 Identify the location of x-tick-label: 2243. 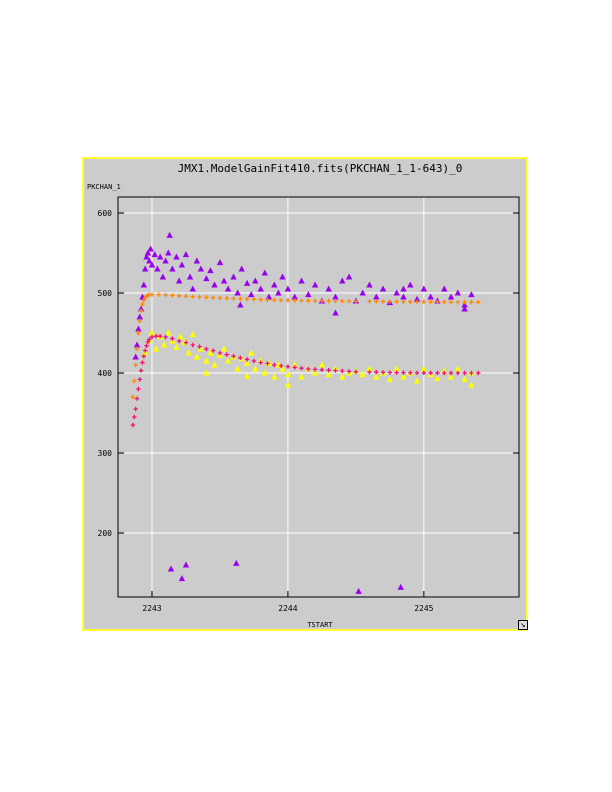
(151, 608).